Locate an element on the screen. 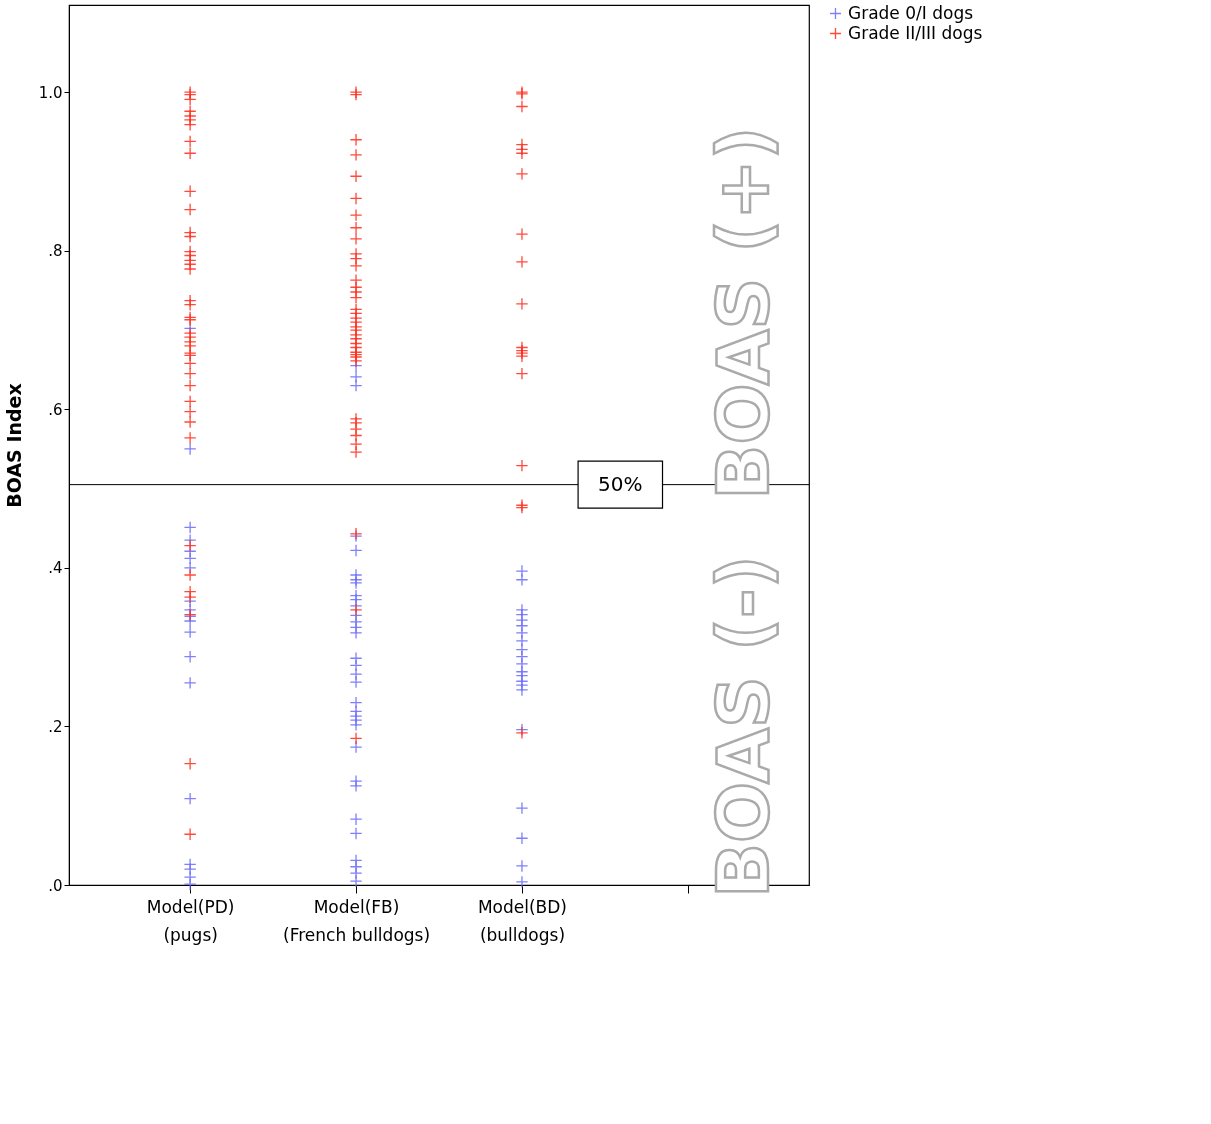 The height and width of the screenshot is (1124, 1211). y-axis-title: BOAS Index is located at coordinates (13, 445).